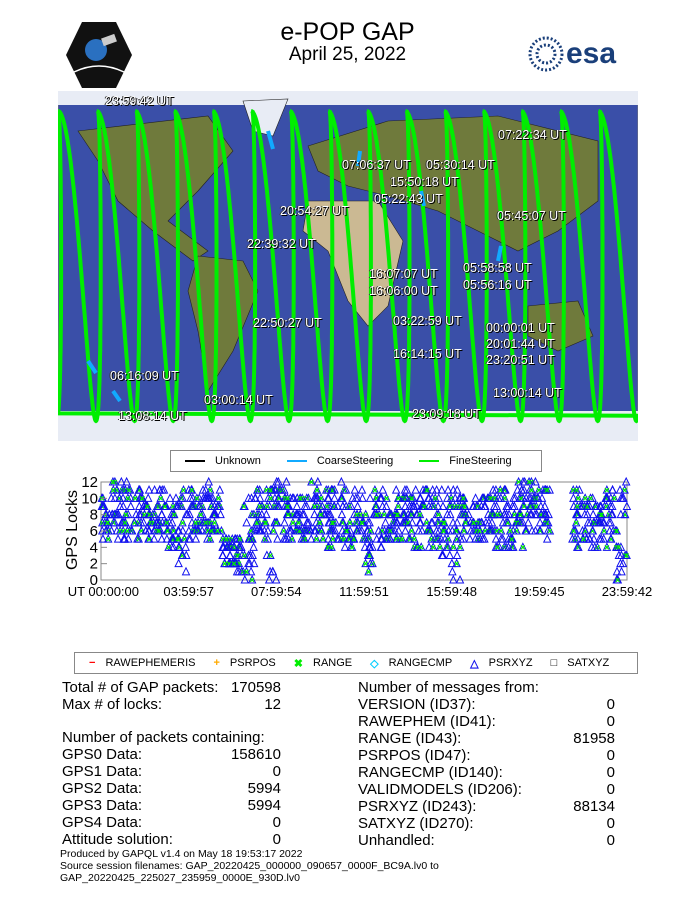  I want to click on stat-value: 158610, so click(255, 754).